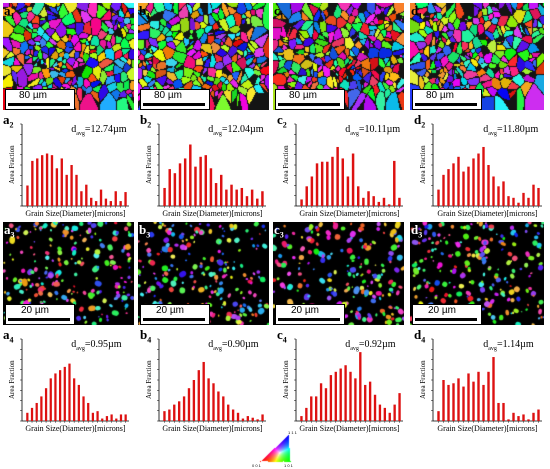  What do you see at coordinates (508, 345) in the screenshot?
I see `average-diameter-label: davg=1.14µm` at bounding box center [508, 345].